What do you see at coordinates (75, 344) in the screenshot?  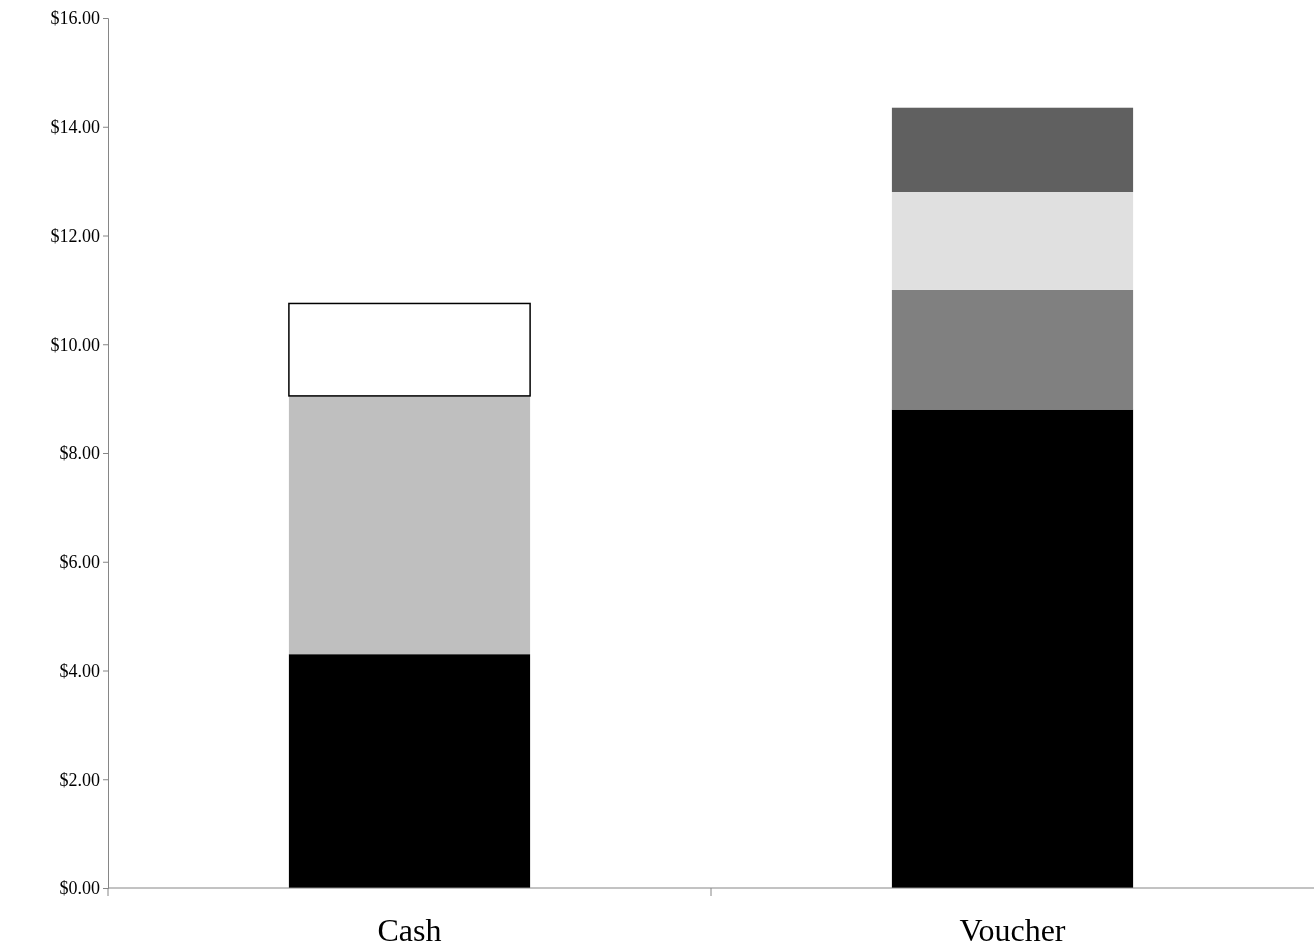 I see `y-tick-label: $10.00` at bounding box center [75, 344].